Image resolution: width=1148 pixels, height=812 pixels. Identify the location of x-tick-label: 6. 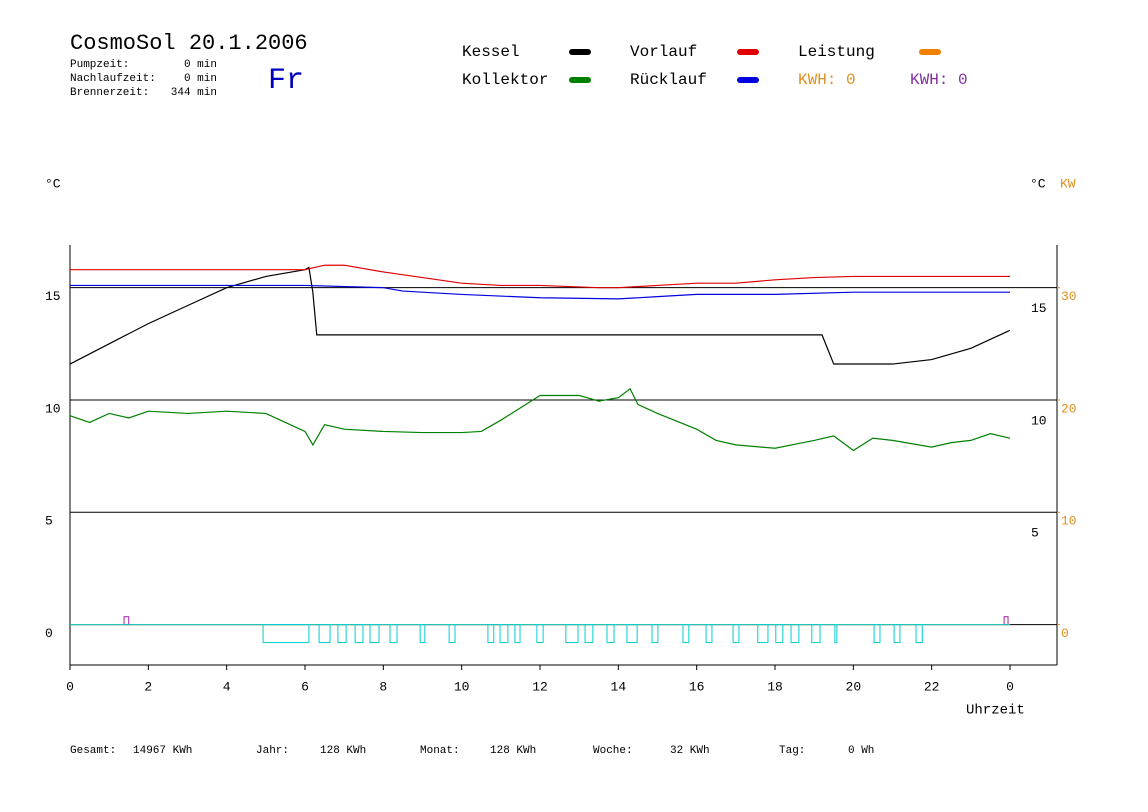
(305, 686).